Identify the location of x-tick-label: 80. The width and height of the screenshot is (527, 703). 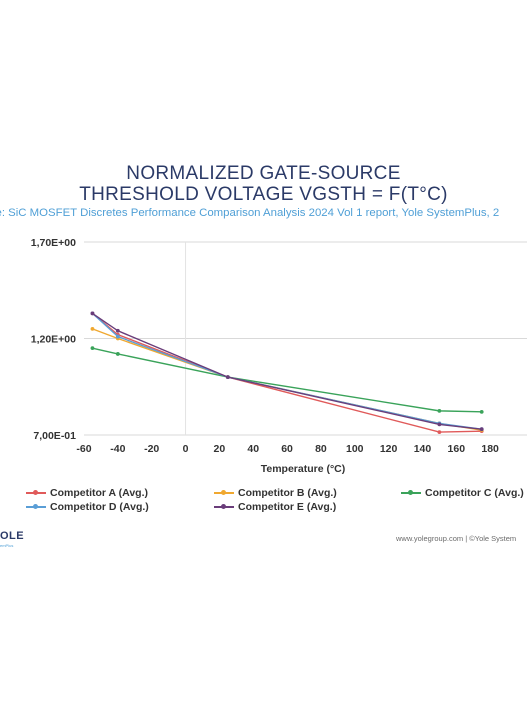
(321, 449).